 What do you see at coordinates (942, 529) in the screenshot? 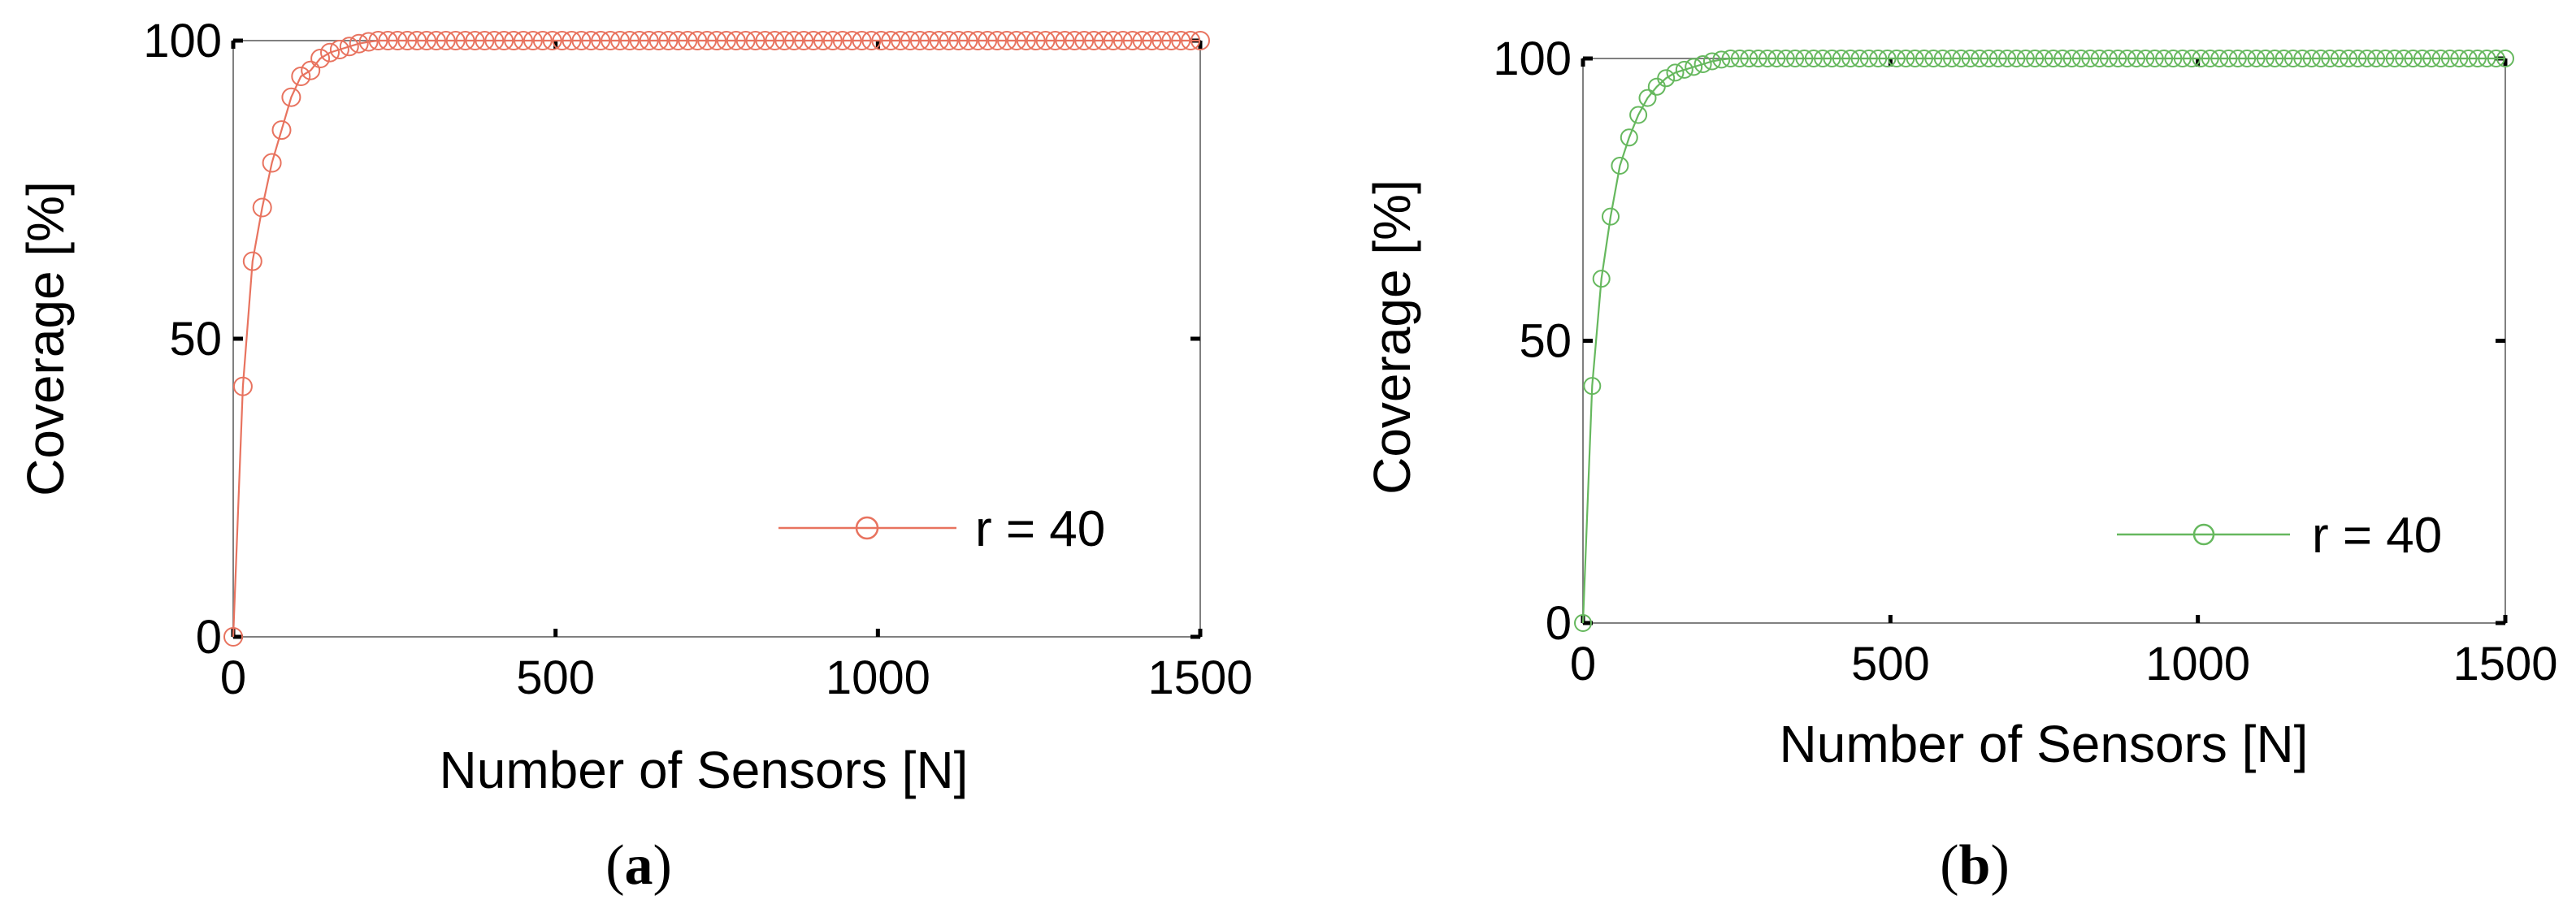
I see `legend-a: r = 40` at bounding box center [942, 529].